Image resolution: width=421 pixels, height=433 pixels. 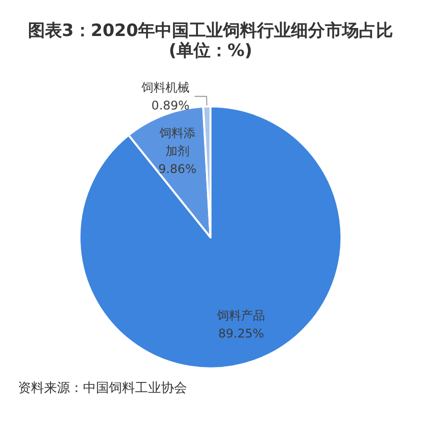 I want to click on slice-label: 饲料添加剂, so click(x=177, y=142).